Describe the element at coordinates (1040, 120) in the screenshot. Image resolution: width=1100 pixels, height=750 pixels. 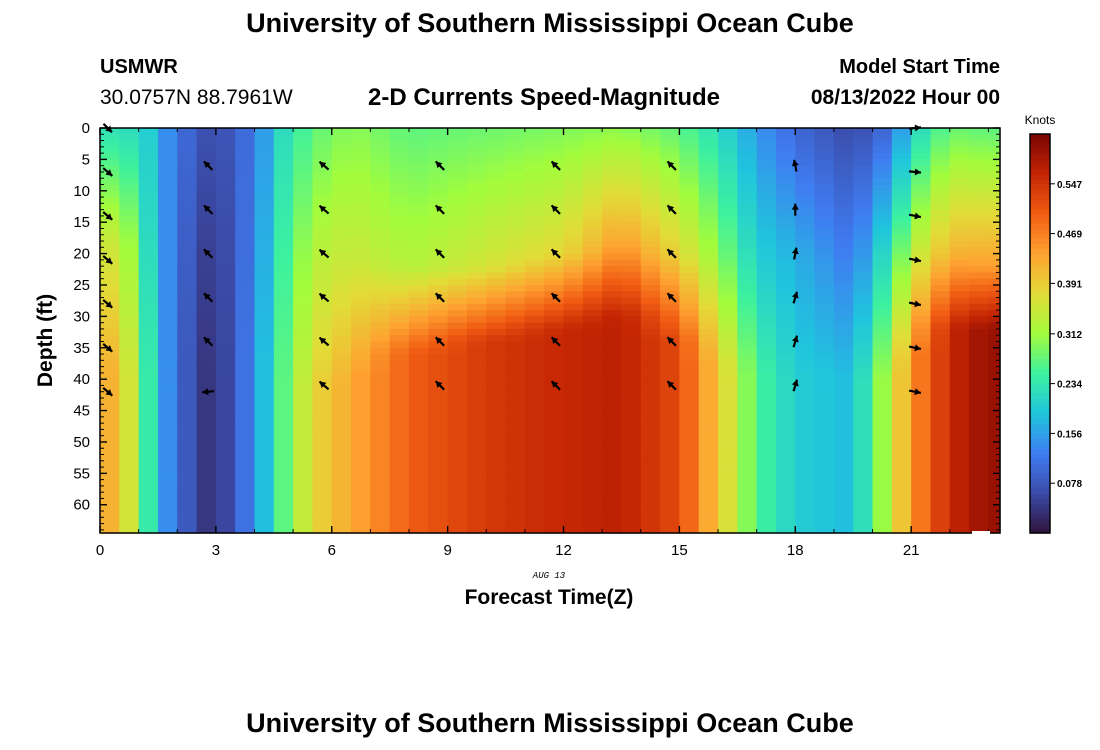
I see `colorbar-unit-label: Knots` at that location.